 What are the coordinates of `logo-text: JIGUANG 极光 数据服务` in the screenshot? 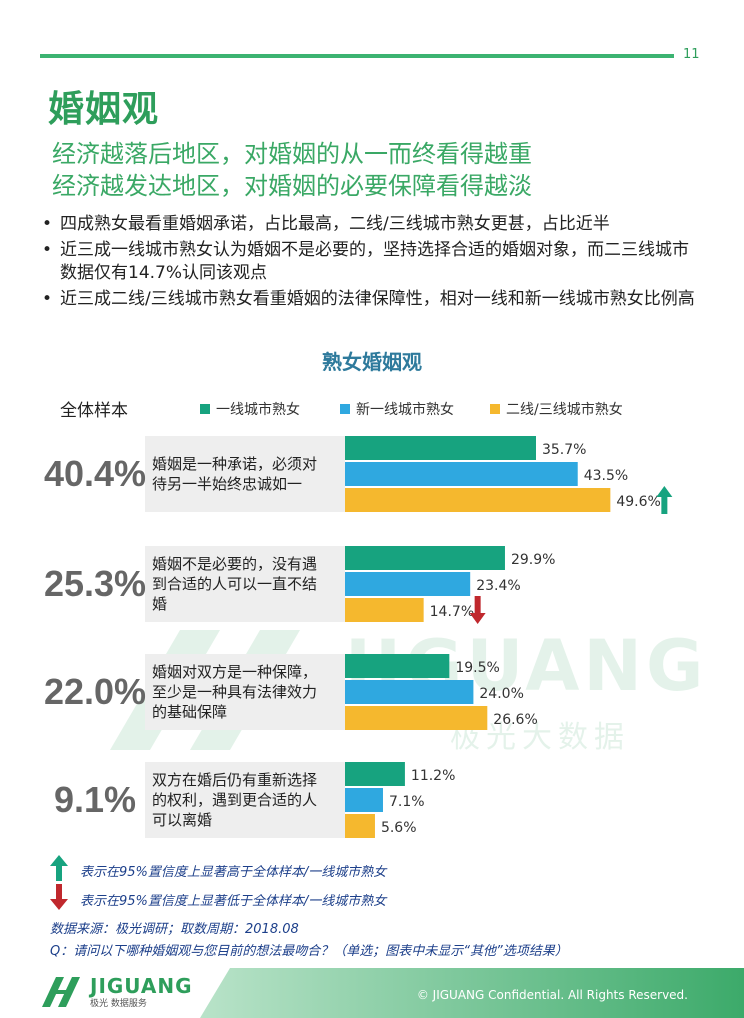 It's located at (141, 991).